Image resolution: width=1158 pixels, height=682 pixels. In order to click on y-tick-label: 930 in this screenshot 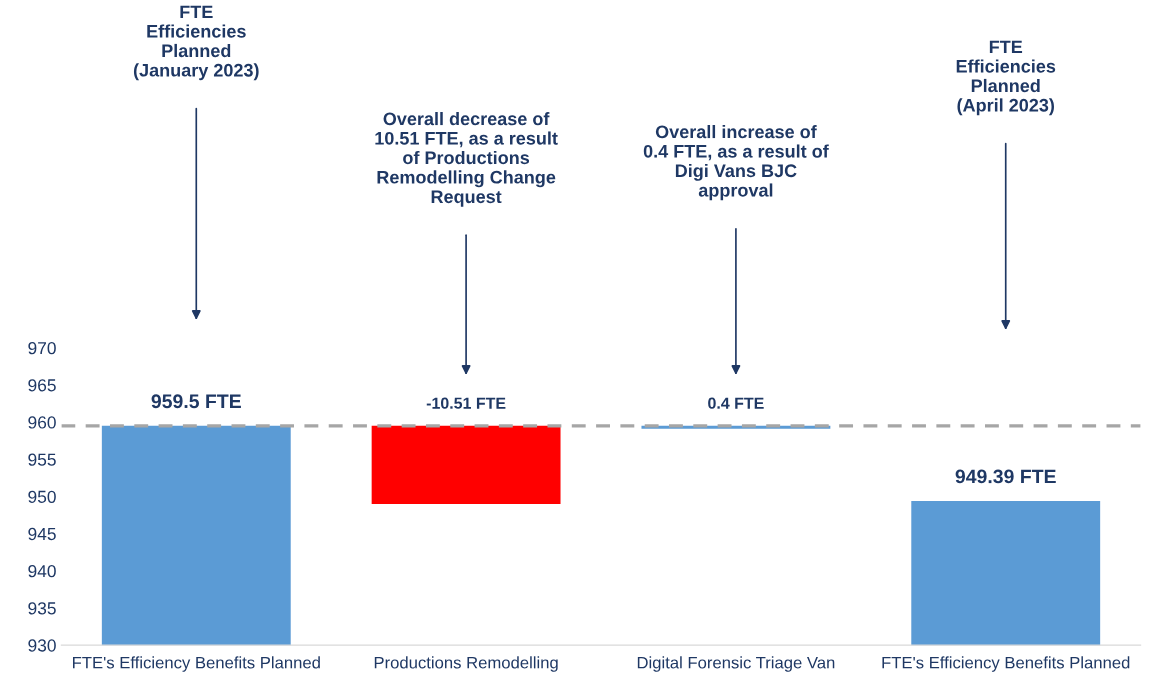, I will do `click(42, 645)`.